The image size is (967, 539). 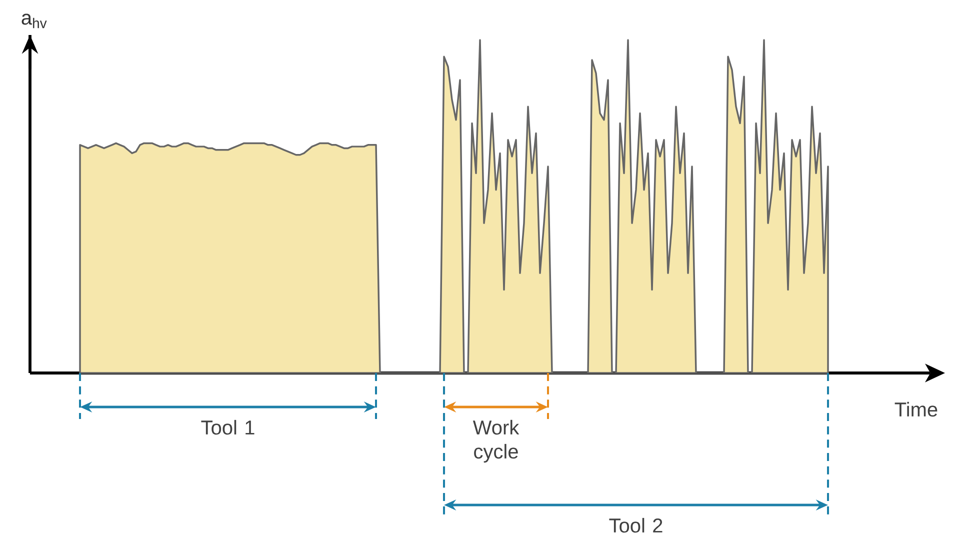 What do you see at coordinates (496, 441) in the screenshot?
I see `text: Work cycle` at bounding box center [496, 441].